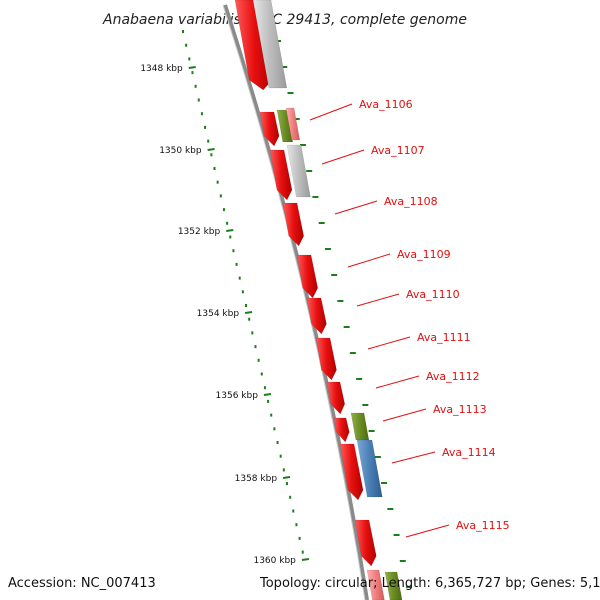  Describe the element at coordinates (82, 583) in the screenshot. I see `accession-text: Accession: NC_007413` at that location.